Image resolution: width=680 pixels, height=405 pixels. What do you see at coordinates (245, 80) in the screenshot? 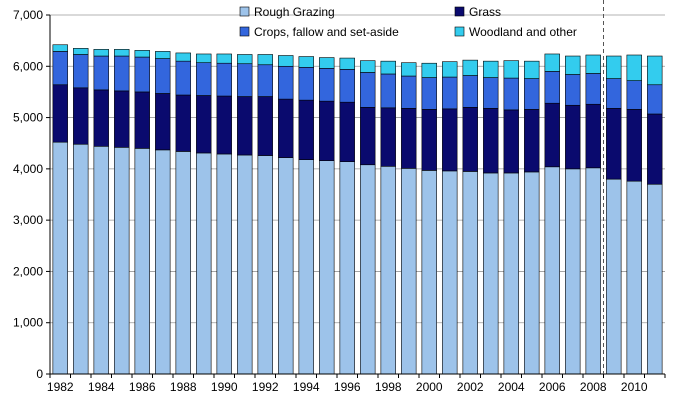
I see `bar-segment-crops-fallow-and-set-aside-1991` at bounding box center [245, 80].